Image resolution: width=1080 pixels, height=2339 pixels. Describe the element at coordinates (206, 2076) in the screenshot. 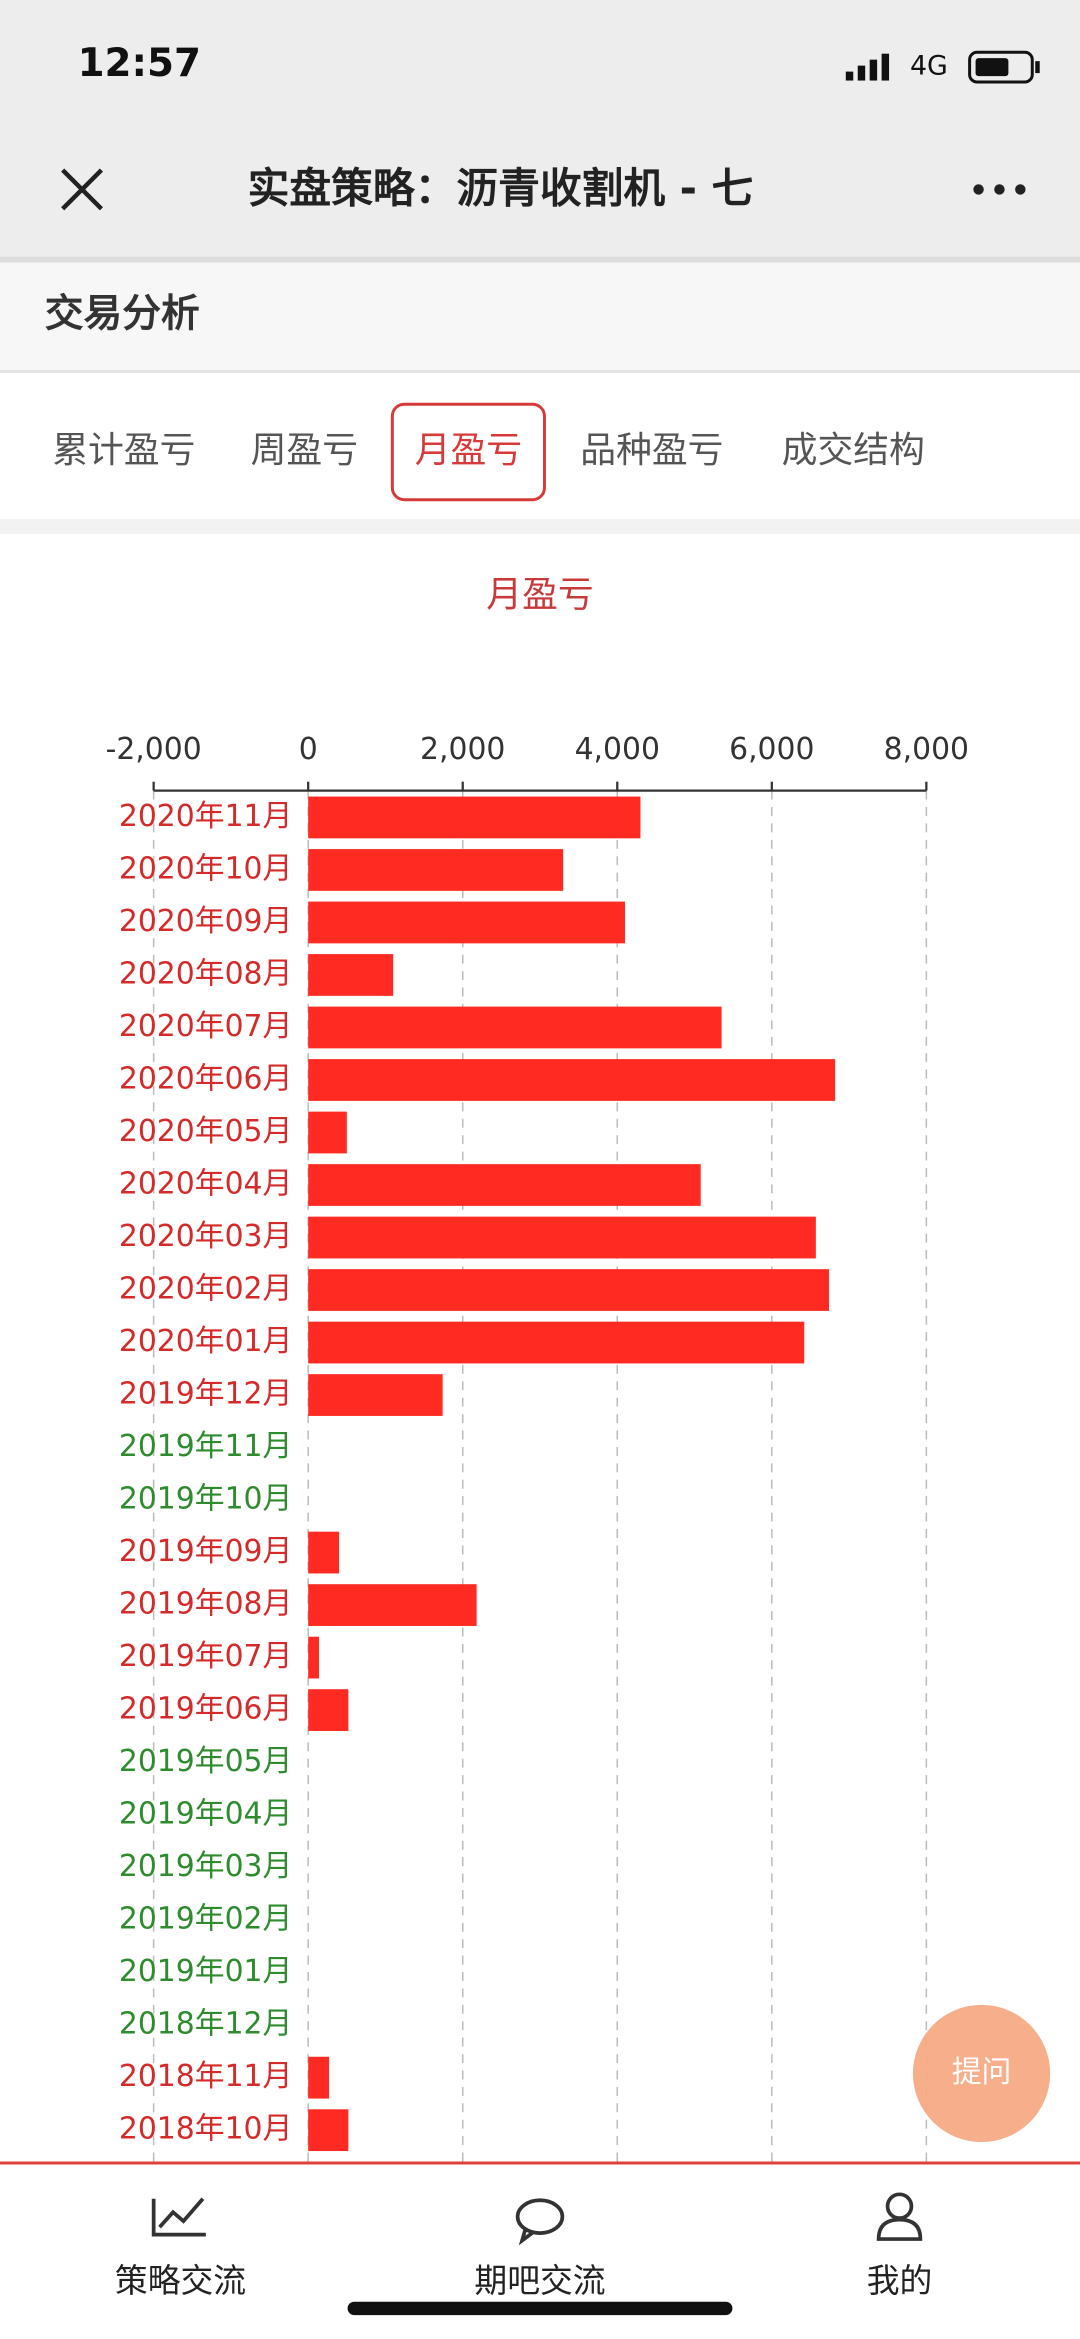

I see `y-tick-label: 2018年11月` at that location.